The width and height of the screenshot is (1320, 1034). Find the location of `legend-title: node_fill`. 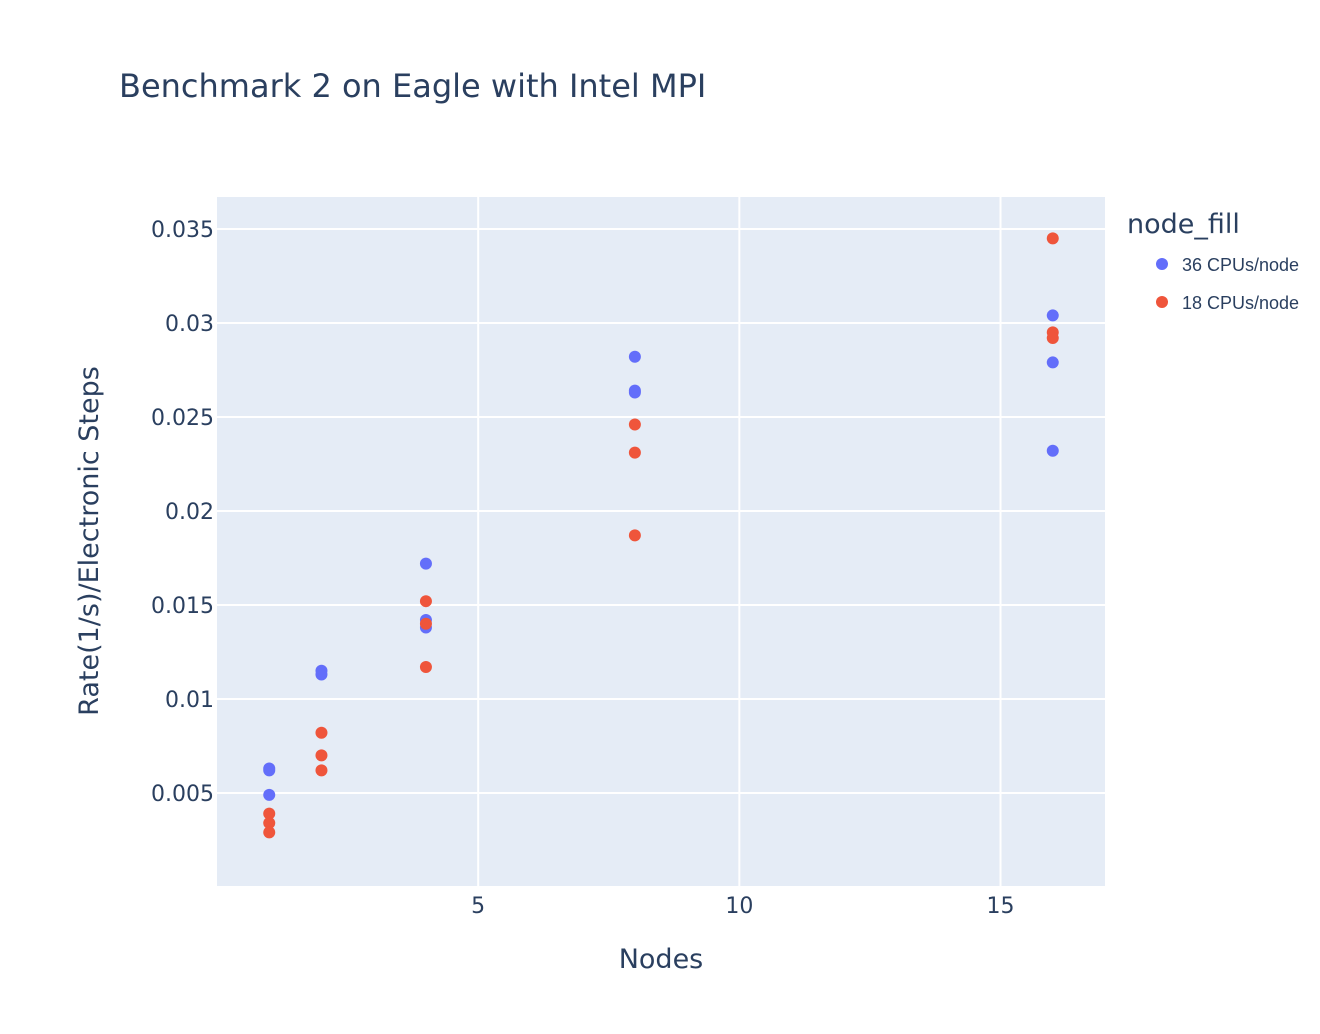

legend-title: node_fill is located at coordinates (1183, 224).